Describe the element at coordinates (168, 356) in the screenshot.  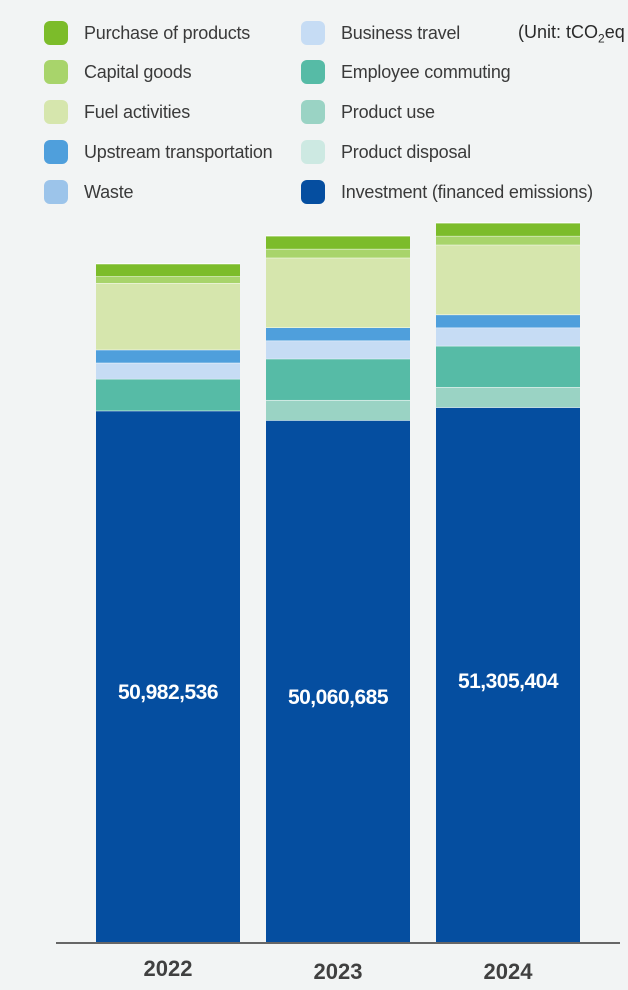
I see `bar-segment-2022-upstream-transportation` at that location.